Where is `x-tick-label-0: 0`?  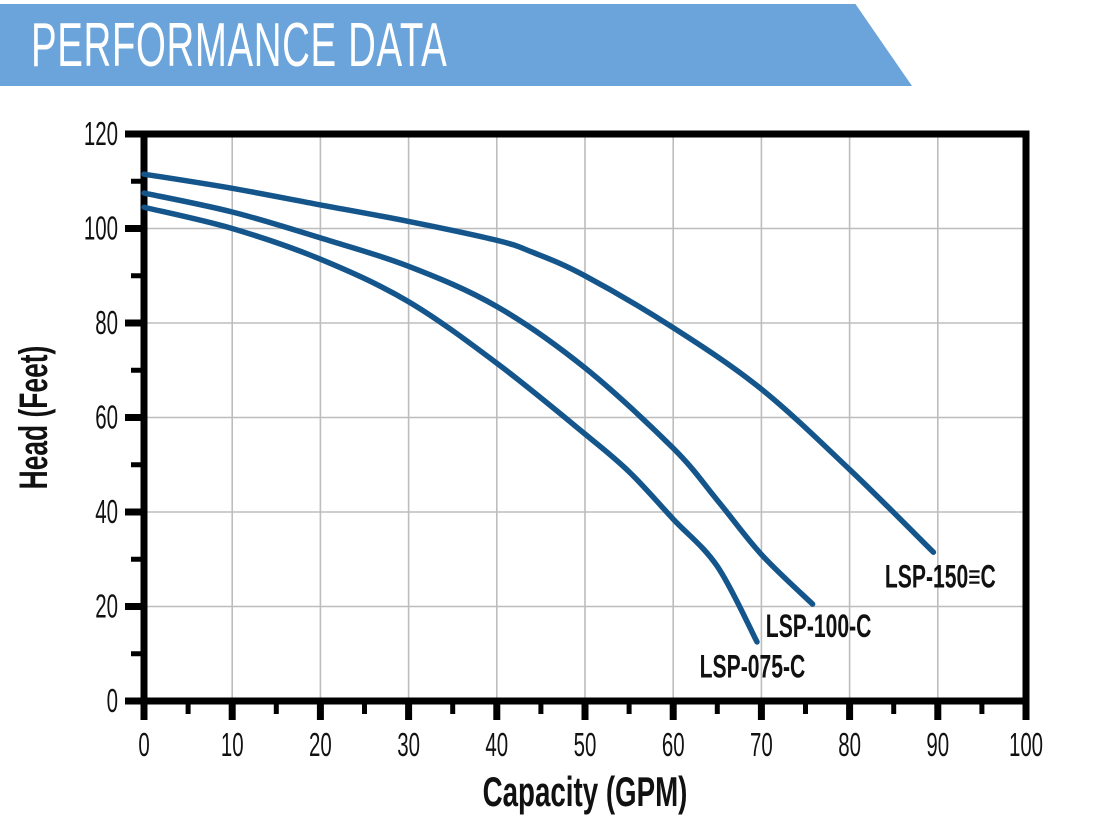 x-tick-label-0: 0 is located at coordinates (143, 744).